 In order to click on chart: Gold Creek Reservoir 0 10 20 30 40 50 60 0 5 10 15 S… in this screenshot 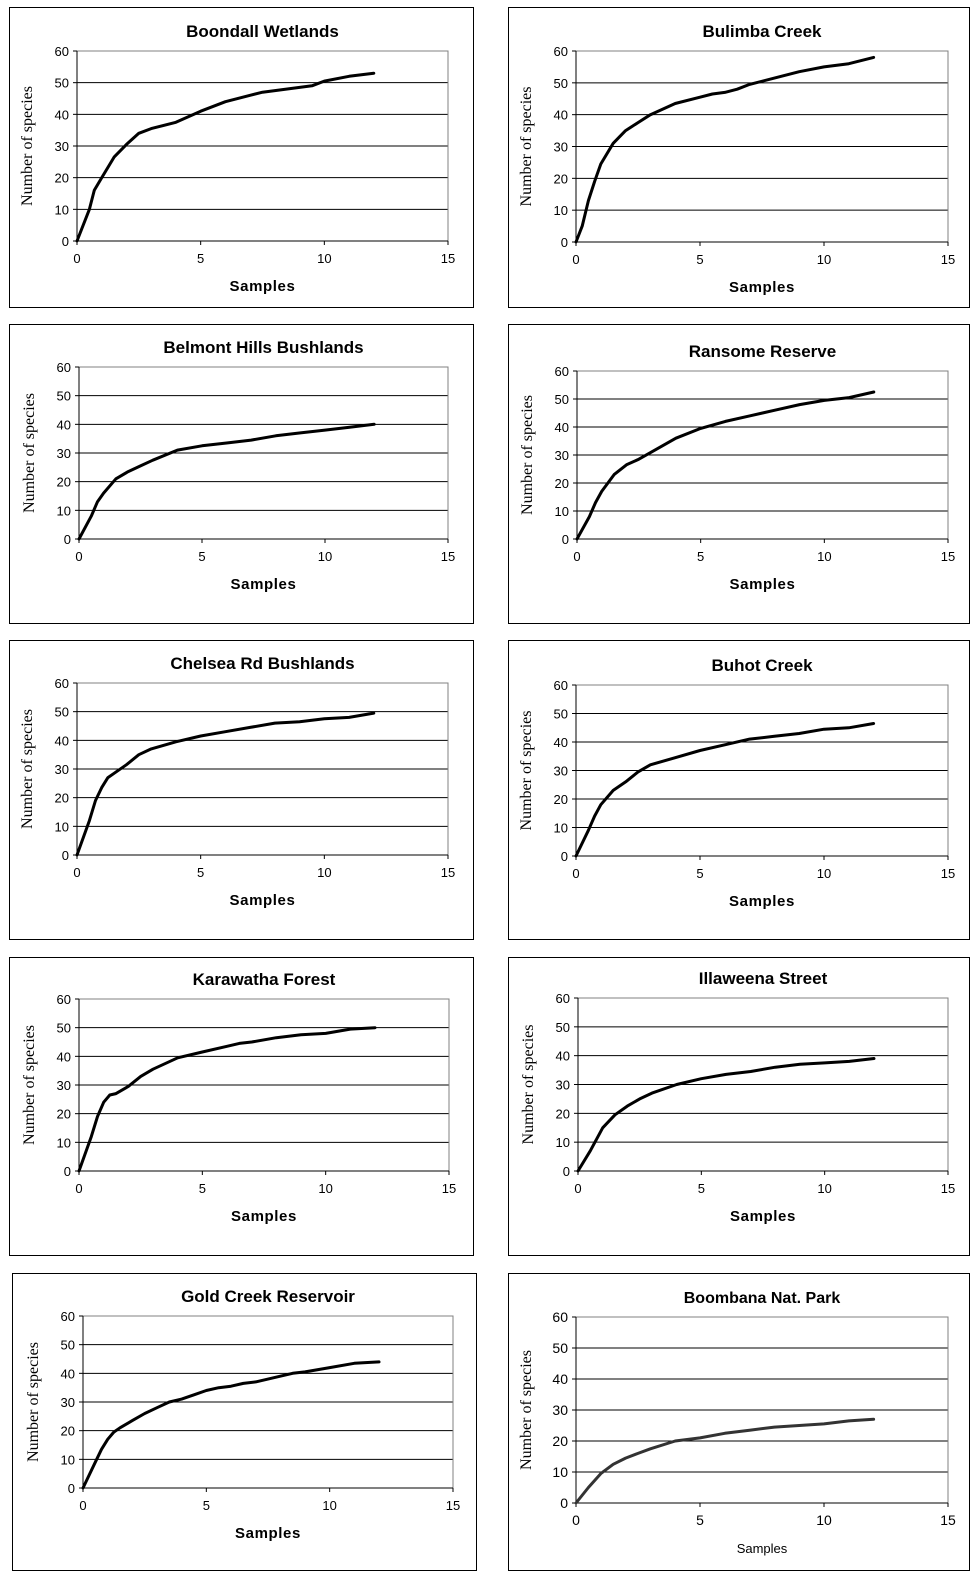, I will do `click(242, 1414)`.